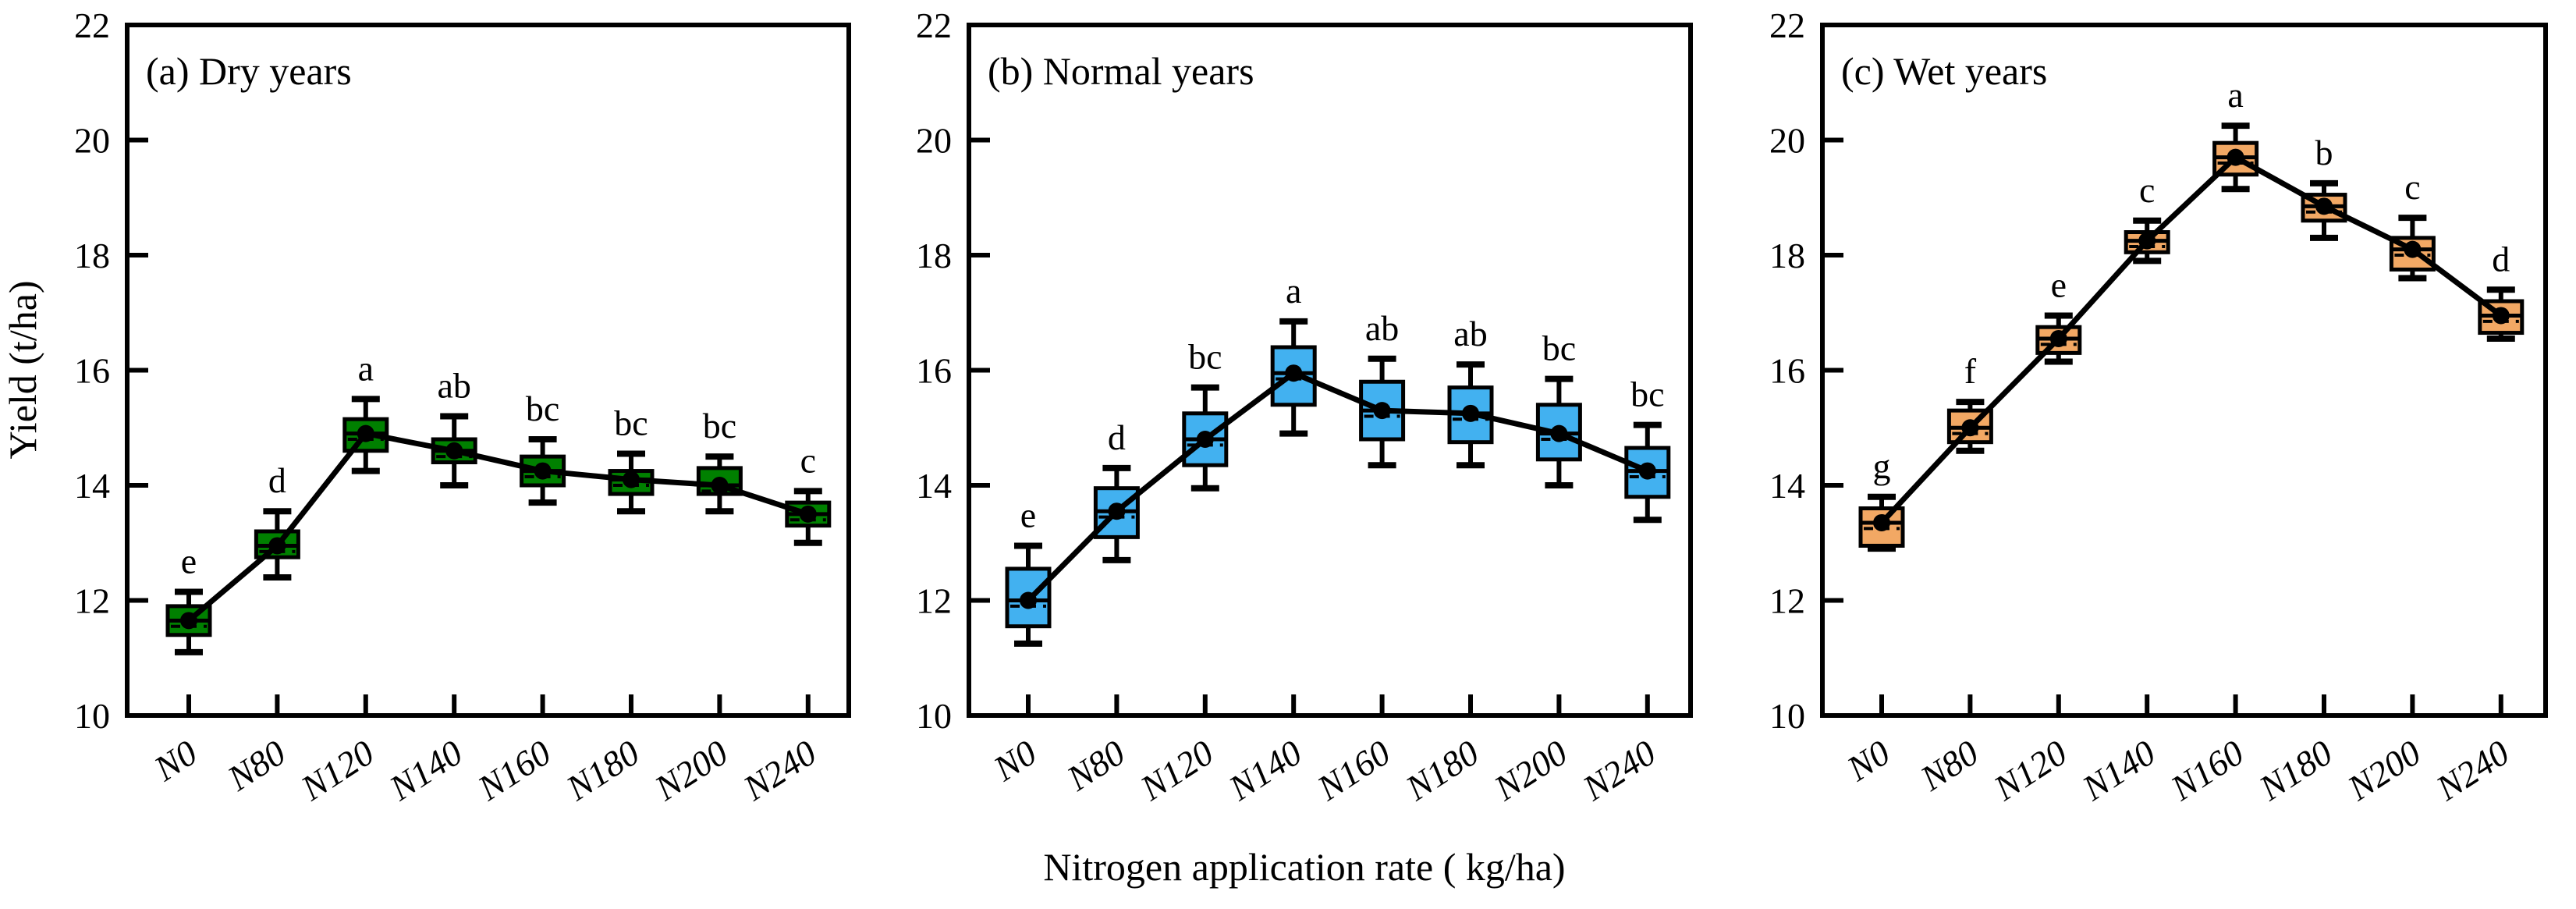 The image size is (2576, 909). Describe the element at coordinates (1121, 71) in the screenshot. I see `panel-b-title: (b) Normal years` at that location.